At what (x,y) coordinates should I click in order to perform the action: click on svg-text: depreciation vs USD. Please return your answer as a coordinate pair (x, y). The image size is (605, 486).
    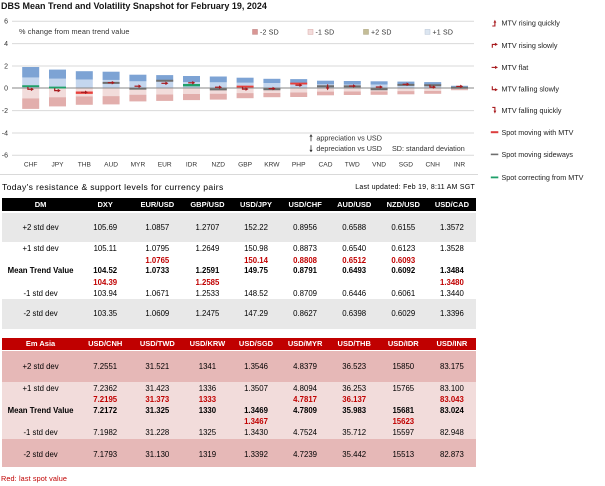
    Looking at the image, I should click on (349, 148).